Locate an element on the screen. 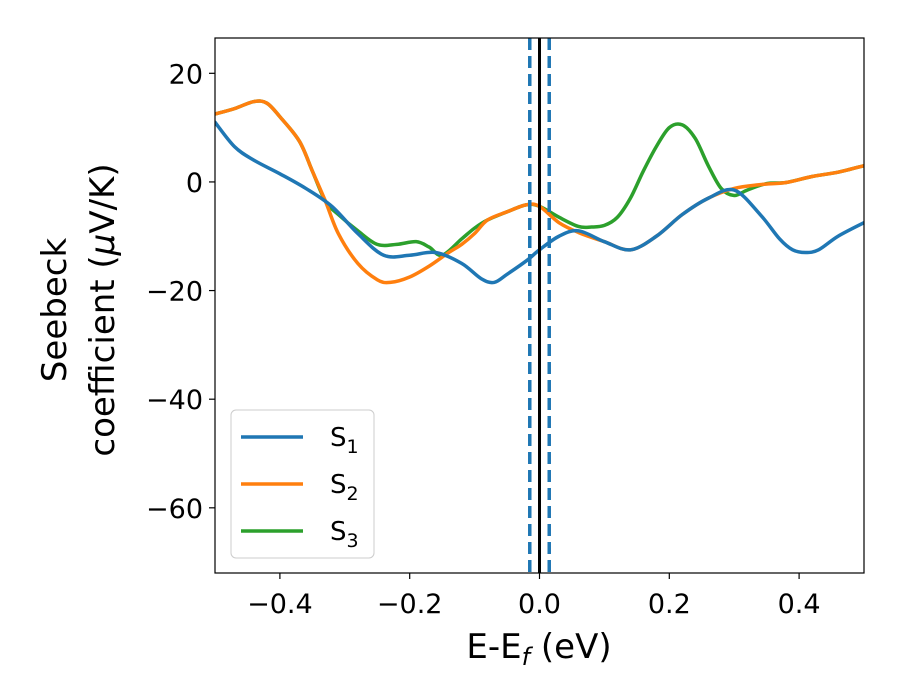 The width and height of the screenshot is (900, 700). y-axis-title-line2: coefficient (μV/K) is located at coordinates (103, 309).